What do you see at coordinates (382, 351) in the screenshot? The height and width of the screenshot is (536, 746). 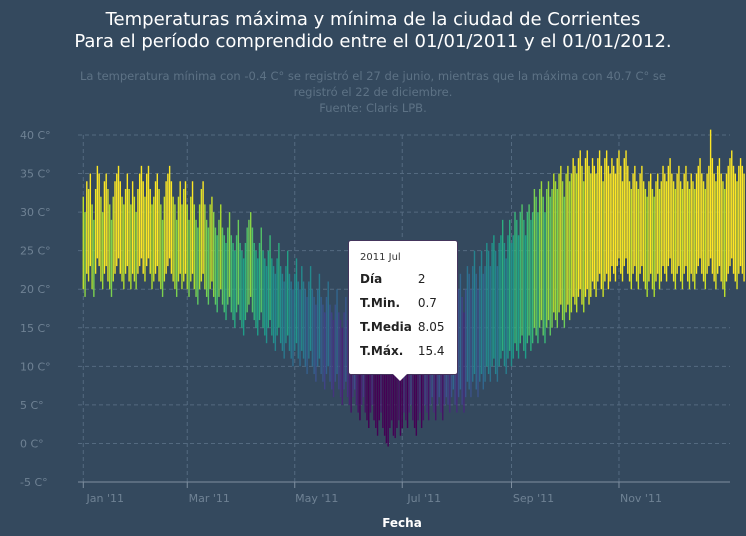 I see `tooltip-key: T.Máx.` at bounding box center [382, 351].